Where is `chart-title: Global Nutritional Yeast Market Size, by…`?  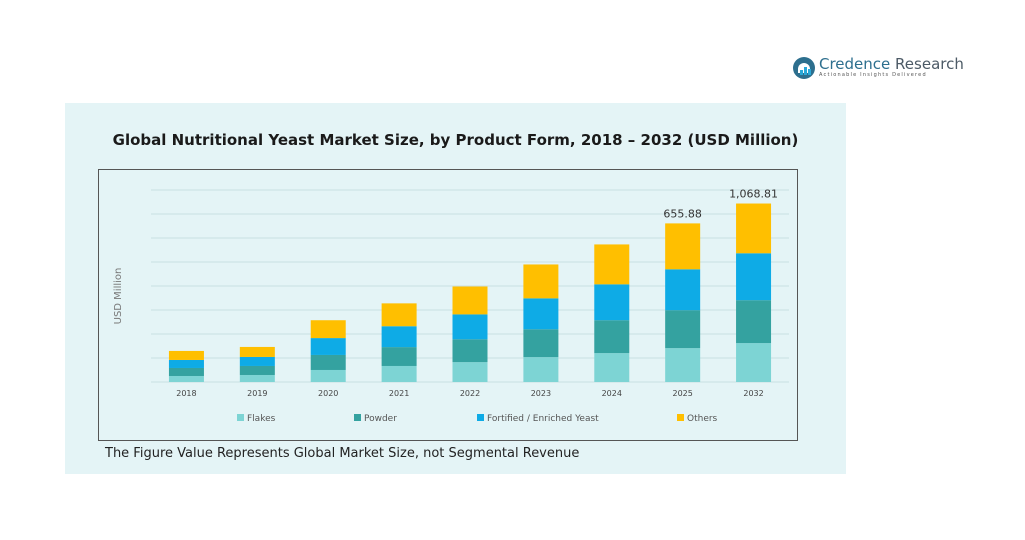 chart-title: Global Nutritional Yeast Market Size, by… is located at coordinates (455, 140).